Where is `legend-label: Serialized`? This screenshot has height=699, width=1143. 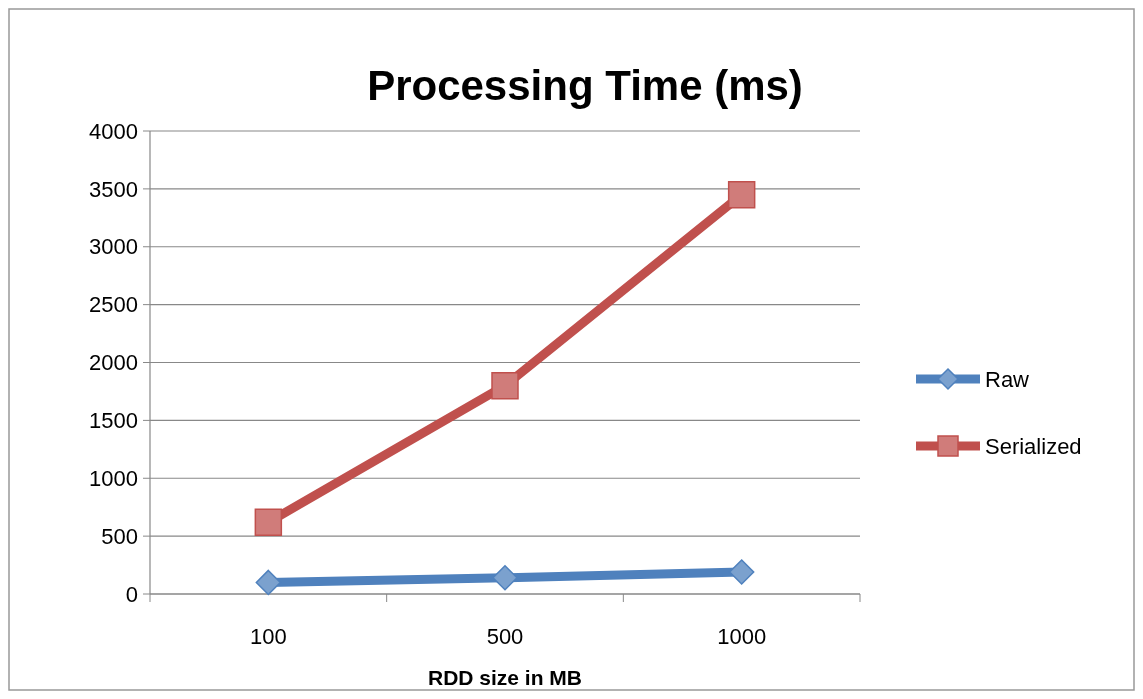
legend-label: Serialized is located at coordinates (1033, 446).